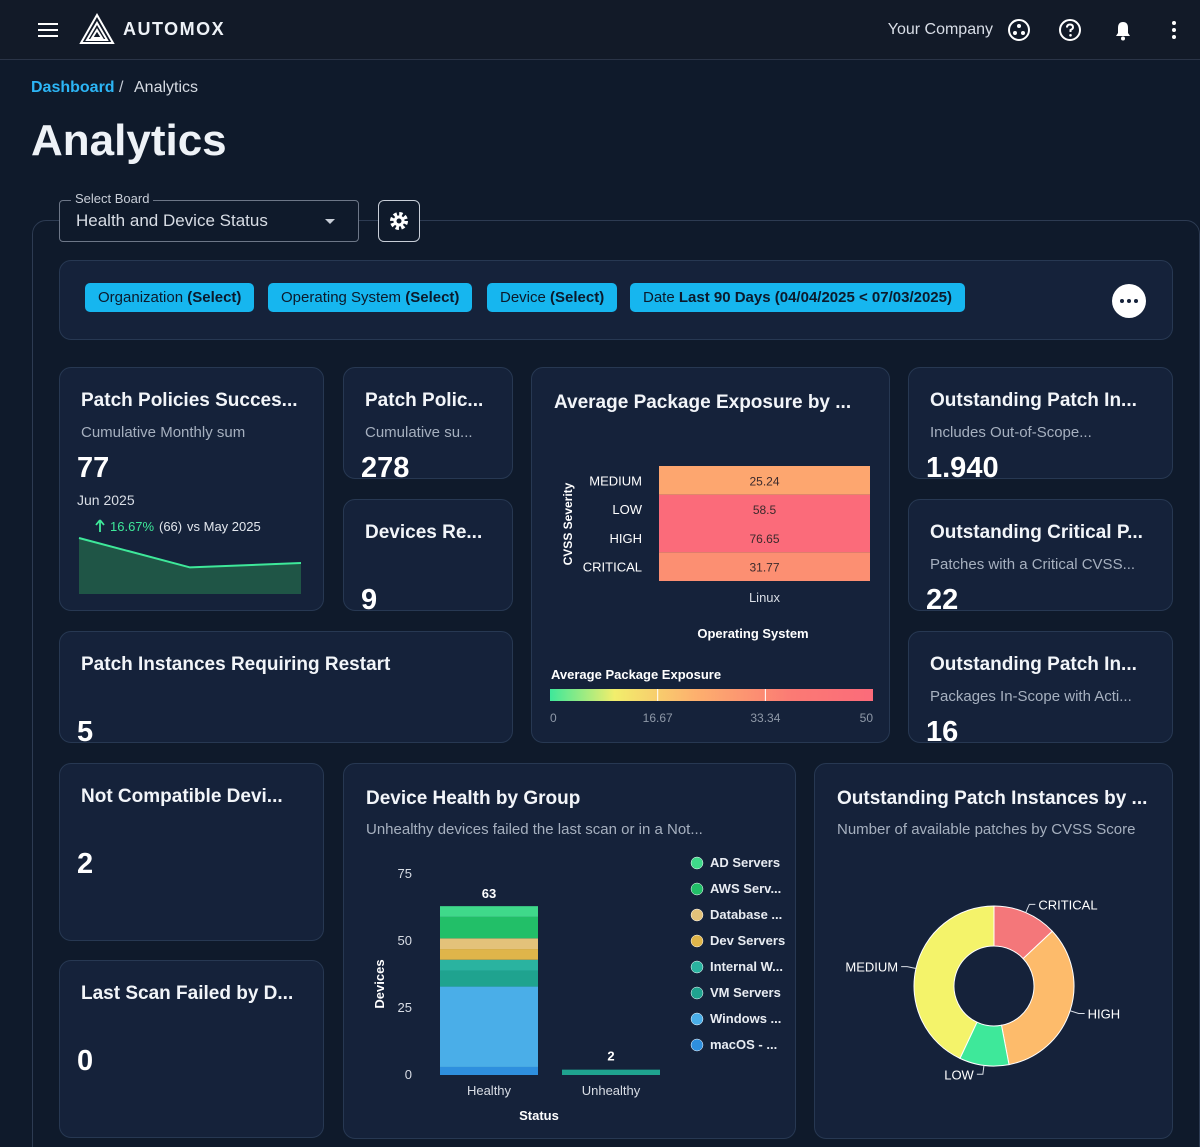  What do you see at coordinates (428, 555) in the screenshot?
I see `kpi-card: Devices Re... 9` at bounding box center [428, 555].